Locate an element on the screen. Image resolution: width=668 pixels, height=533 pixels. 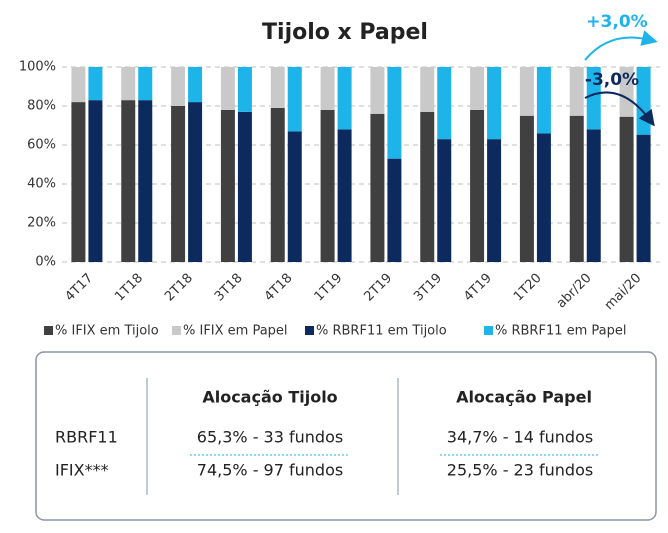
x-tick-label: 2T19 is located at coordinates (378, 288).